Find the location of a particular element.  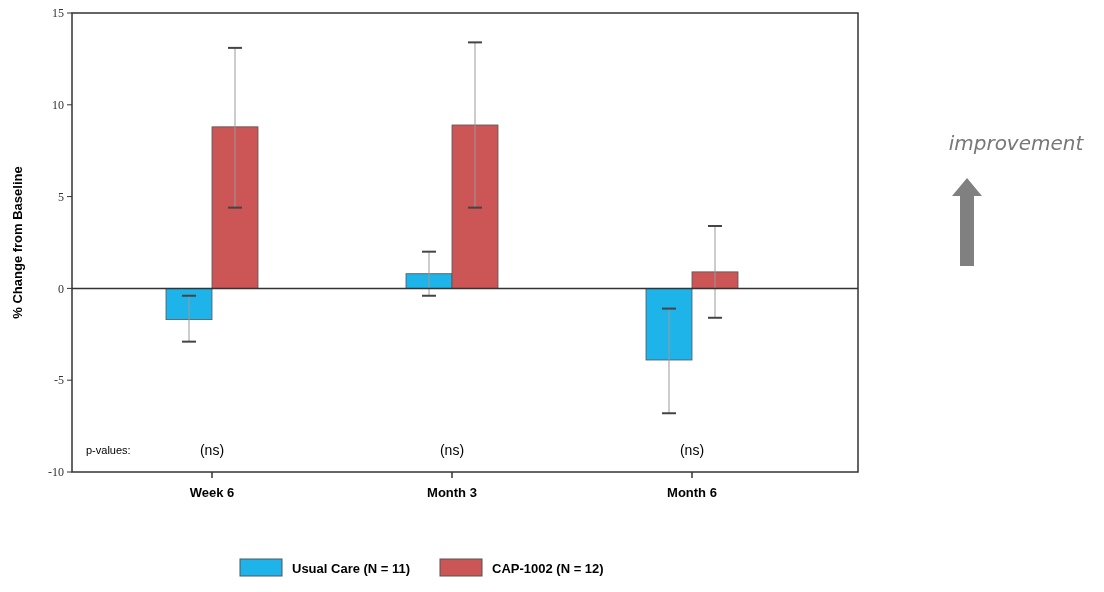

x-tick-label: Week 6 is located at coordinates (212, 492).